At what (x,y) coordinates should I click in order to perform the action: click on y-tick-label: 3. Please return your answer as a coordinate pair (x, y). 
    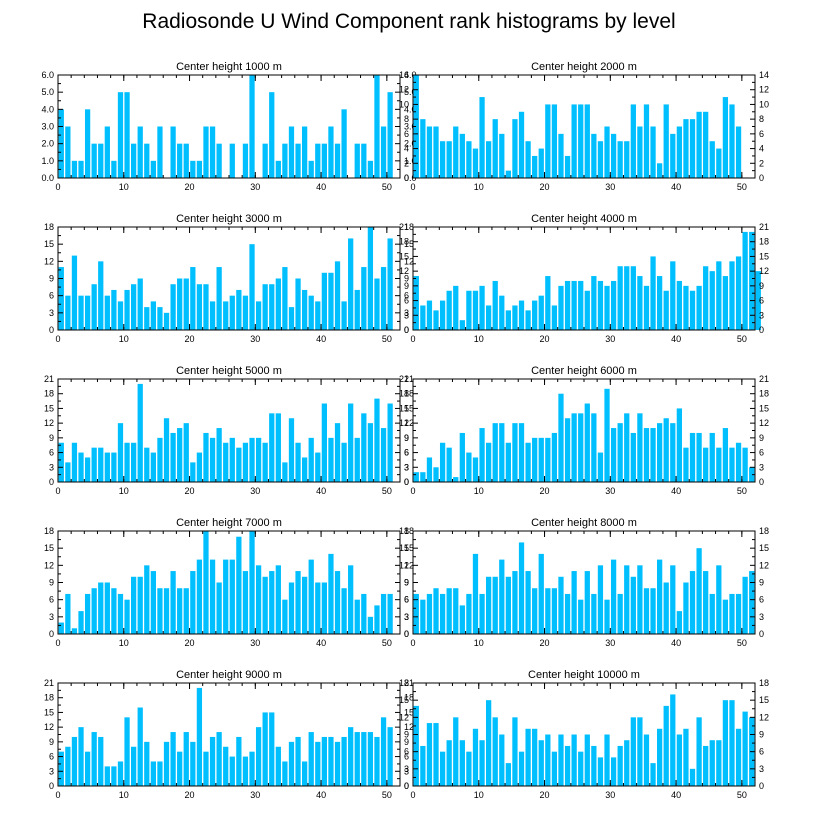
    Looking at the image, I should click on (761, 315).